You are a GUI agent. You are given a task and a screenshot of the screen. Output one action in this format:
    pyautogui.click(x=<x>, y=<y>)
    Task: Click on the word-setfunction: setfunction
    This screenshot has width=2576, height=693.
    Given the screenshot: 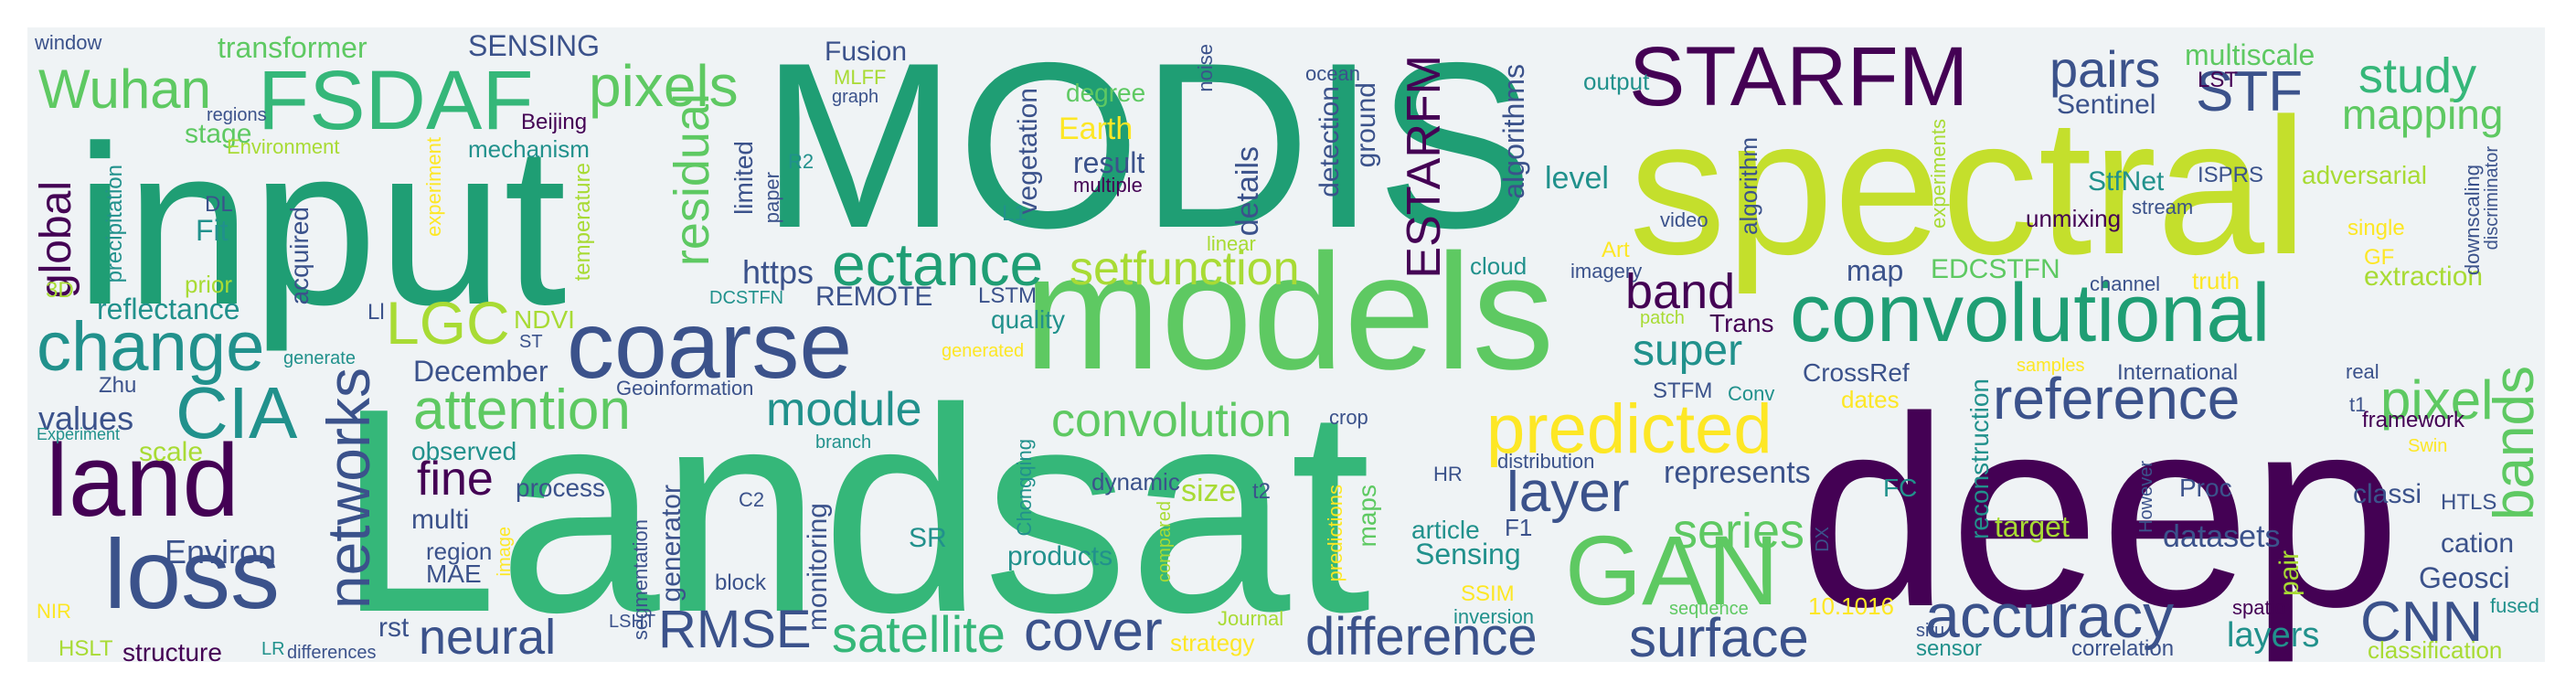 What is the action you would take?
    pyautogui.click(x=1185, y=268)
    